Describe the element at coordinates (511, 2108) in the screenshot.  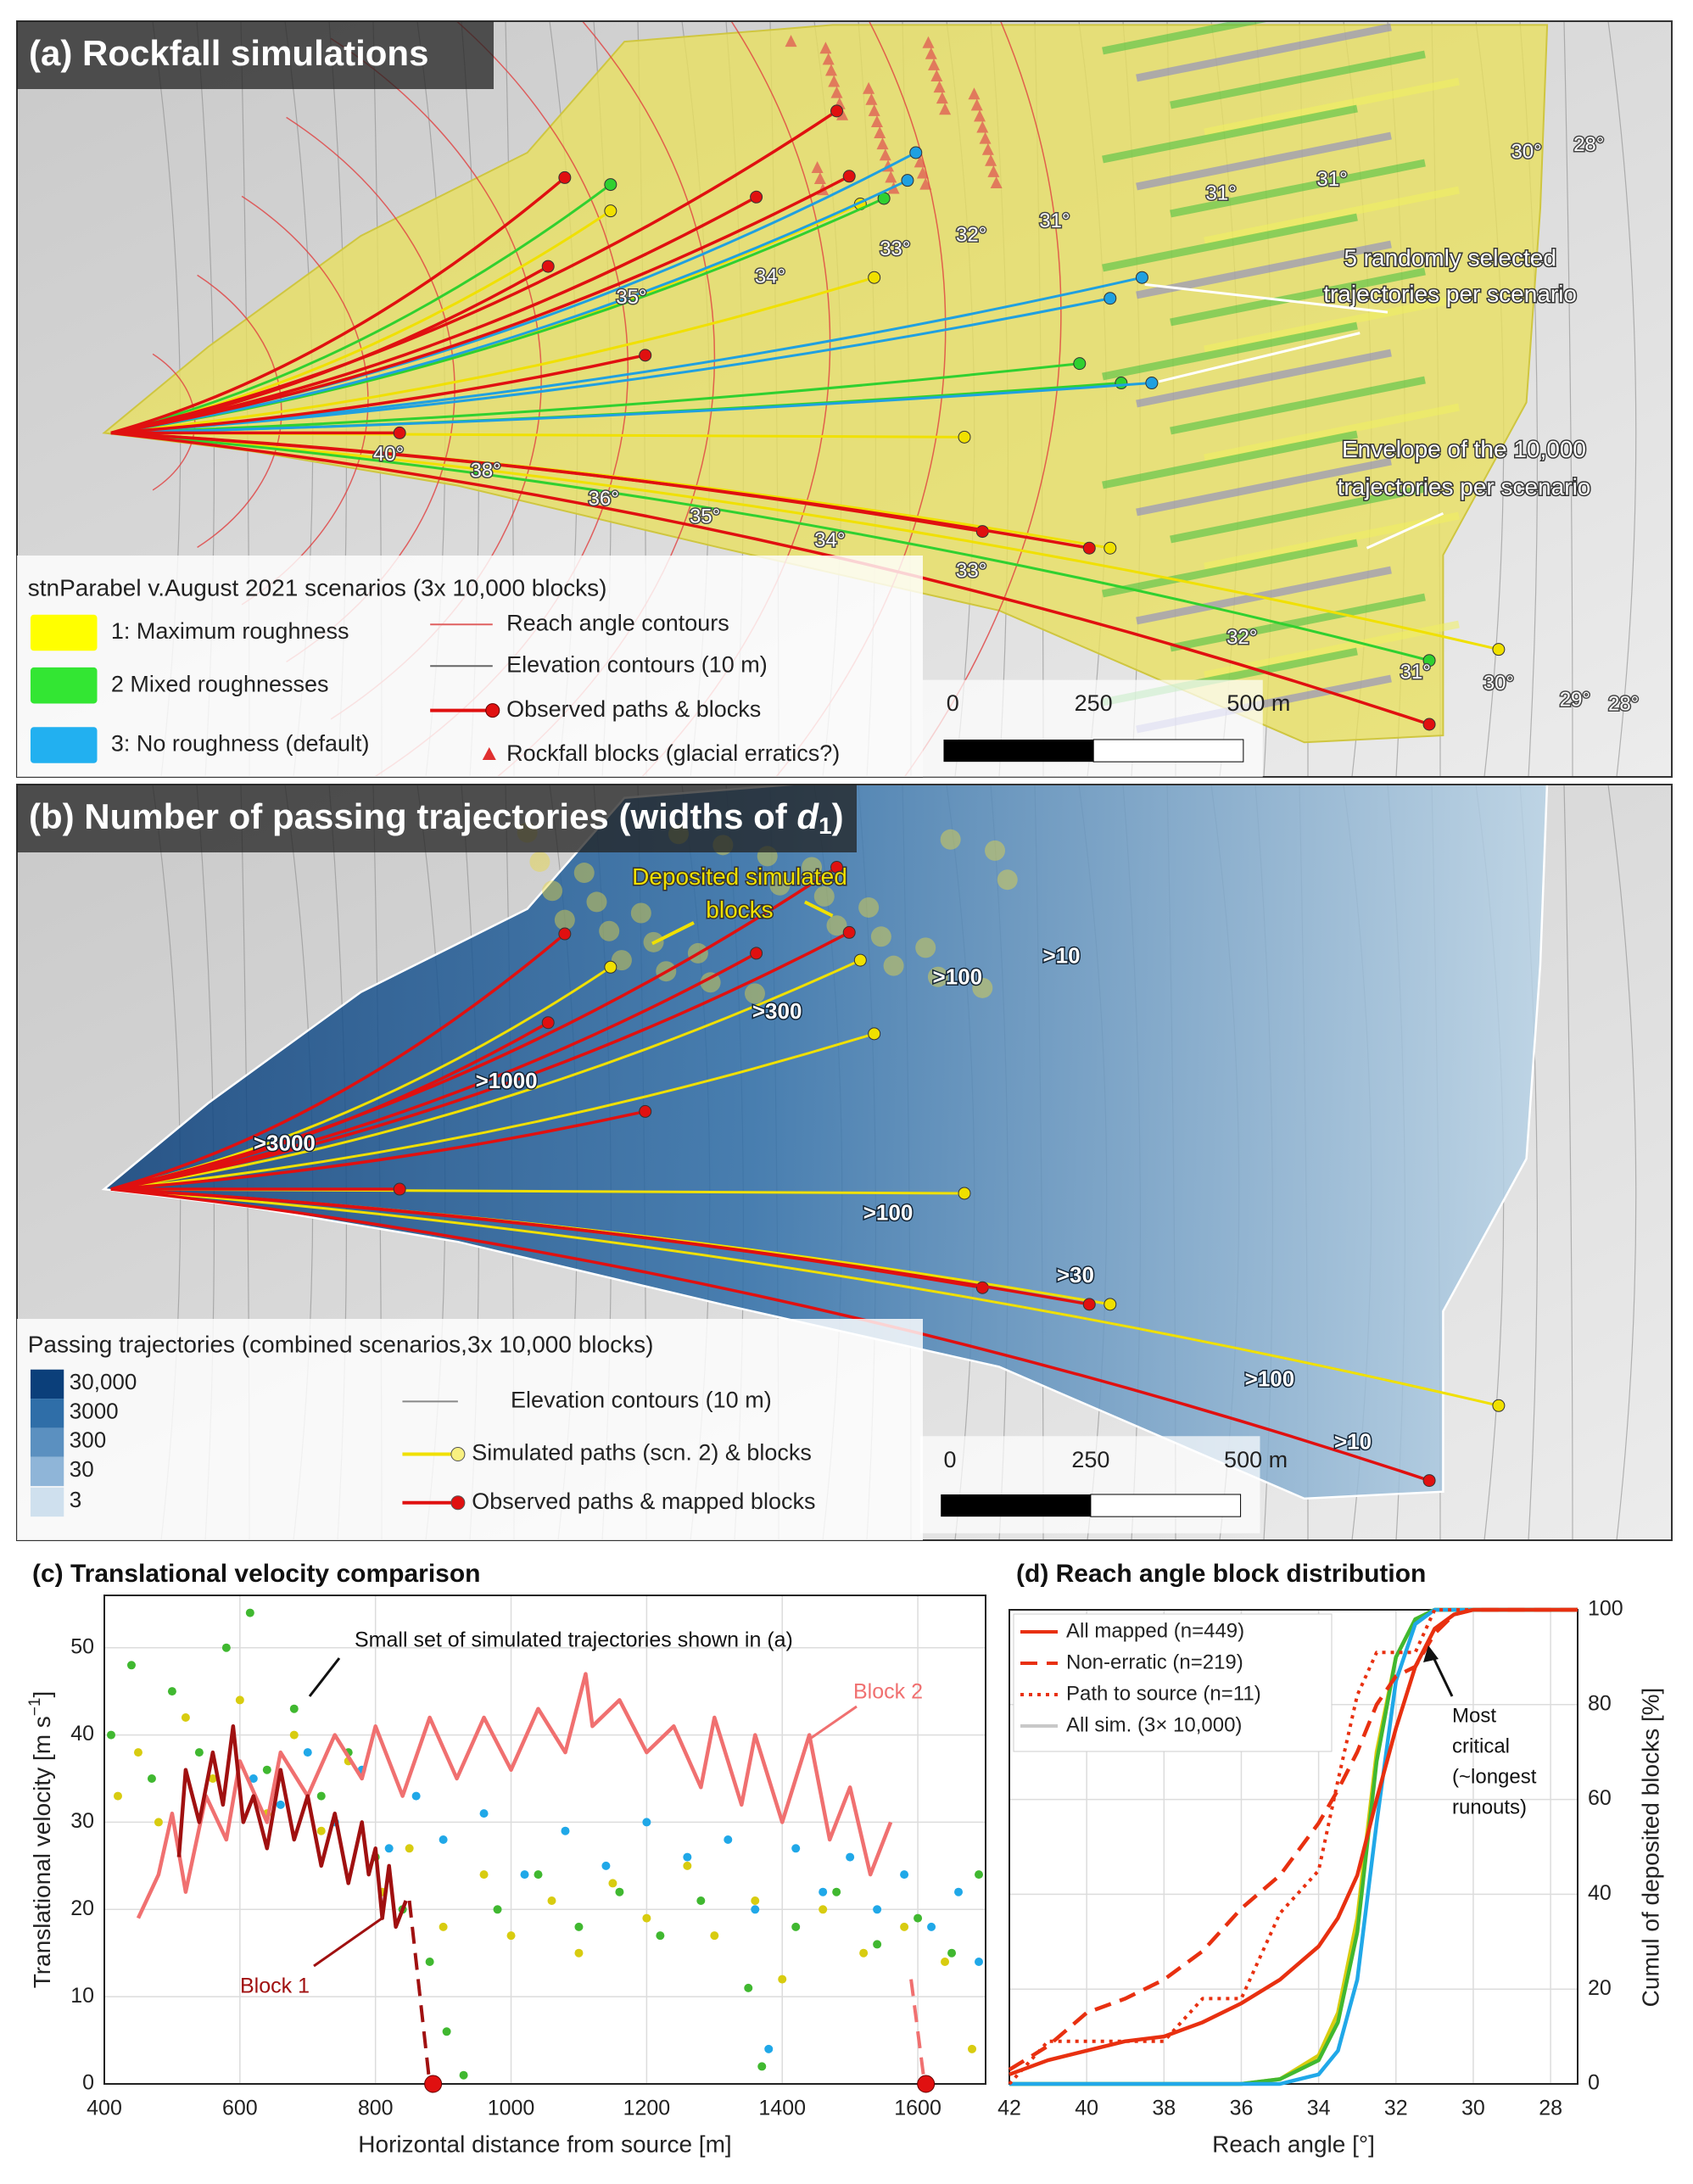
I see `x-tick-label: 1000` at that location.